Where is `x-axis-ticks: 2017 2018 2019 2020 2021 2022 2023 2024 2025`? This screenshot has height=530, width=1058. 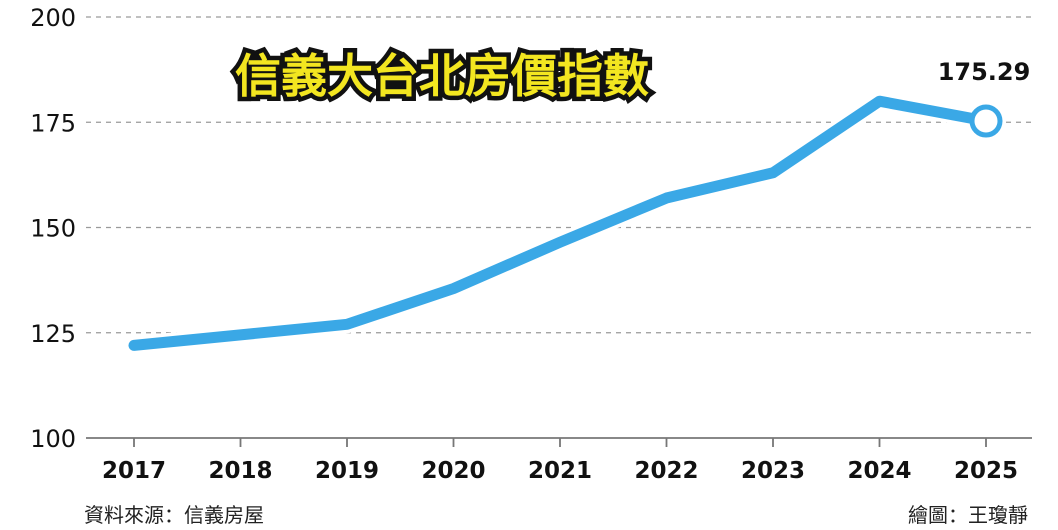
x-axis-ticks: 2017 2018 2019 2020 2021 2022 2023 2024 2025 is located at coordinates (560, 461).